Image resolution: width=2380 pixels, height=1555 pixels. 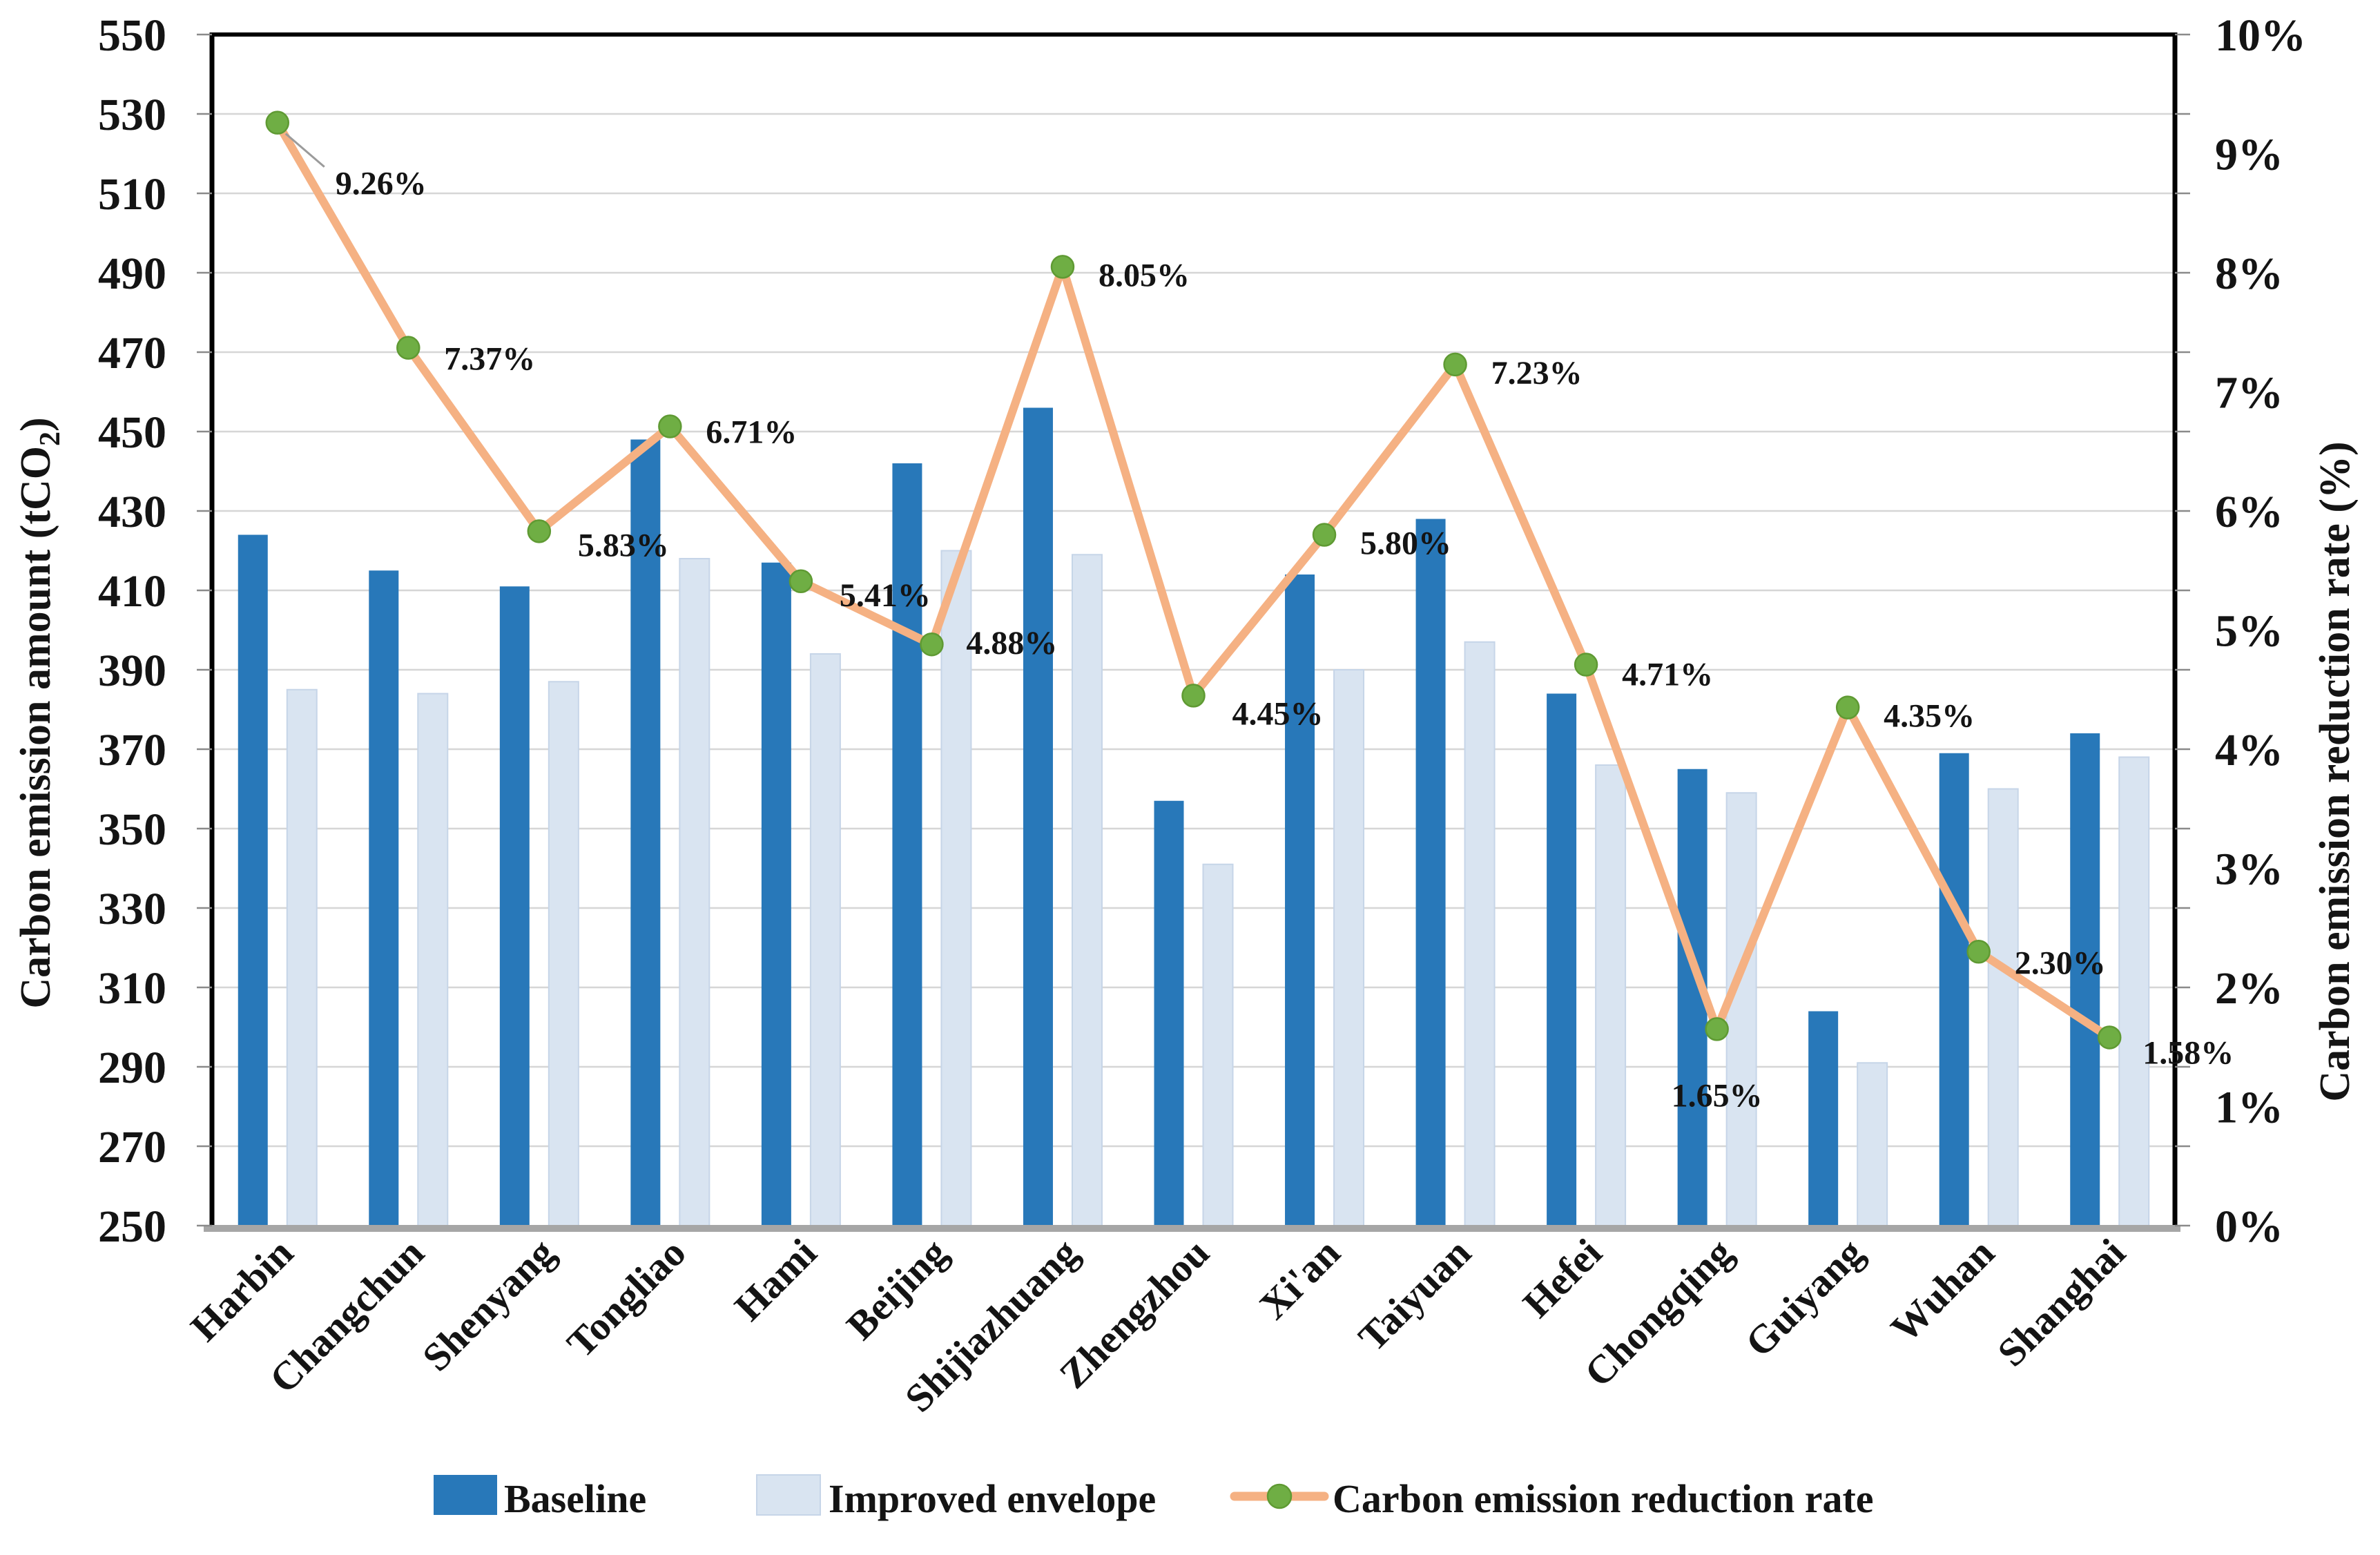 What do you see at coordinates (408, 348) in the screenshot?
I see `line-marker-Changchun` at bounding box center [408, 348].